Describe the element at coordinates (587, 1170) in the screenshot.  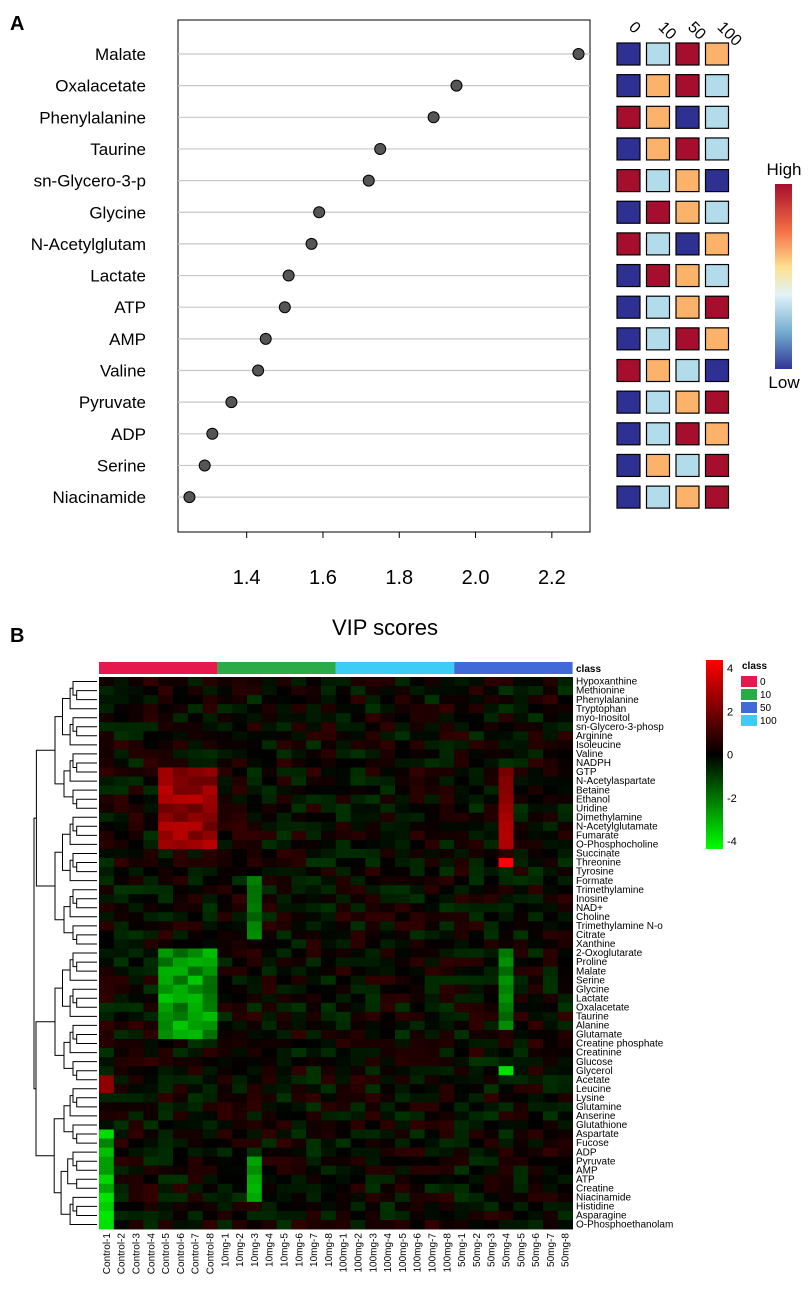
I see `row-label: AMP` at that location.